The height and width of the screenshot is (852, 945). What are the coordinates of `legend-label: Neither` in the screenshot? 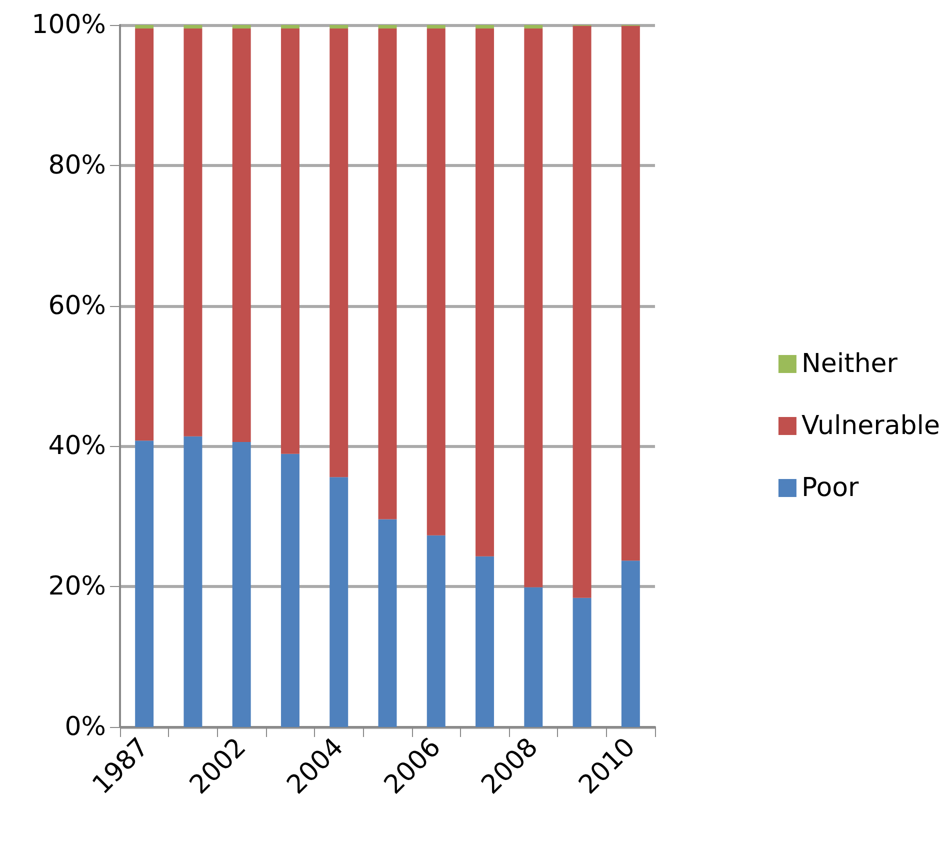 It's located at (849, 364).